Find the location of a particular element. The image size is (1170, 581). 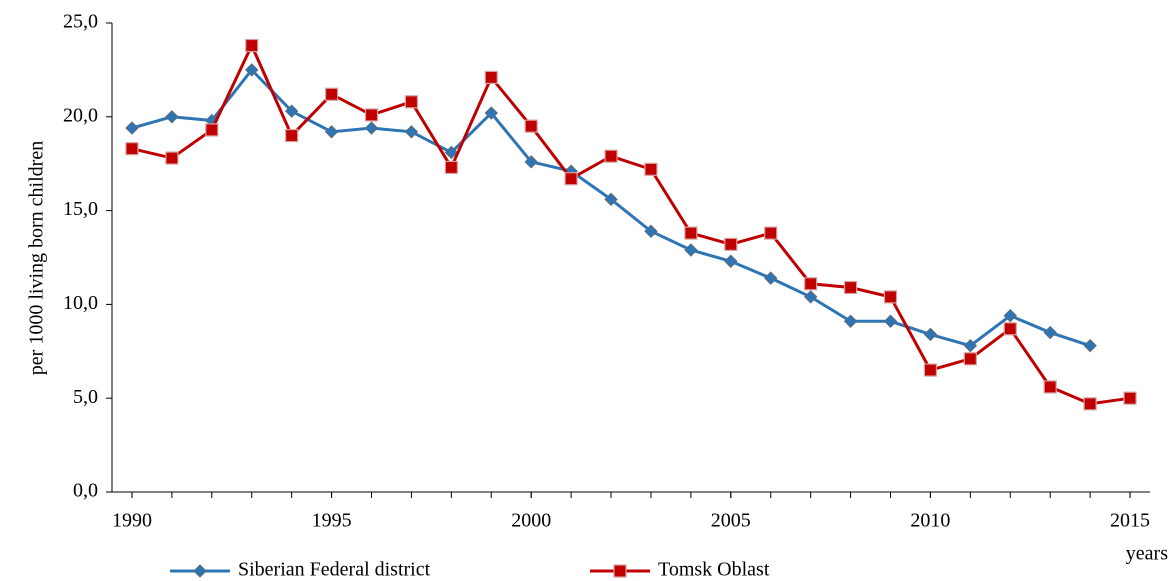

x-axis-title: years is located at coordinates (1147, 554).